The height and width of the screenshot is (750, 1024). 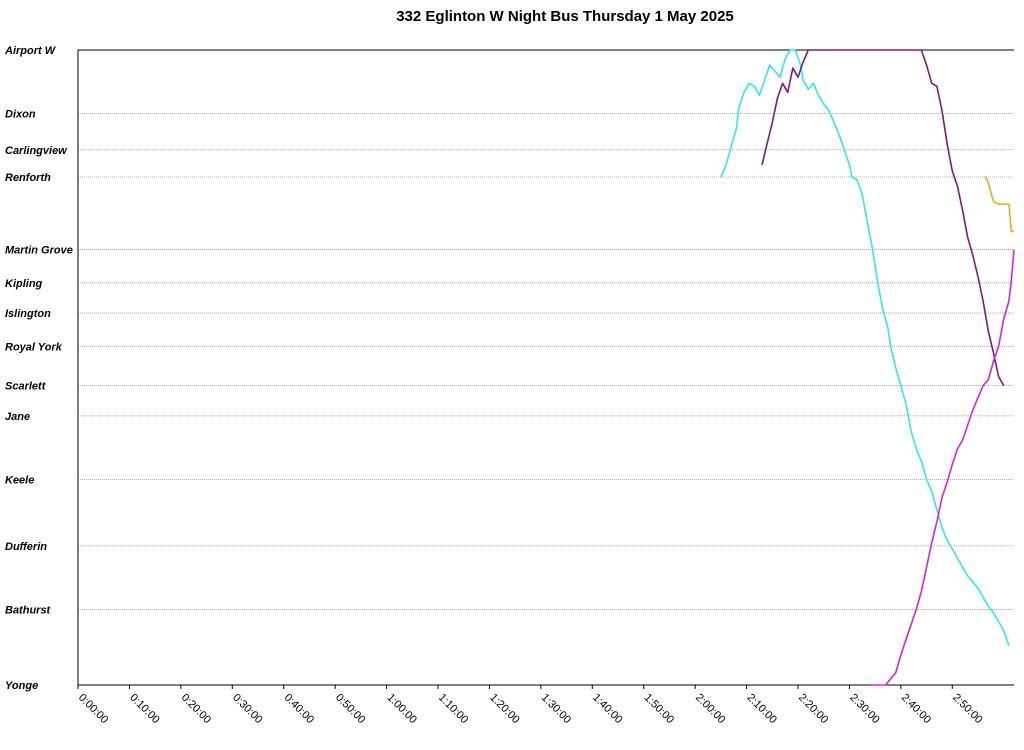 What do you see at coordinates (19, 480) in the screenshot?
I see `stop-label: Keele` at bounding box center [19, 480].